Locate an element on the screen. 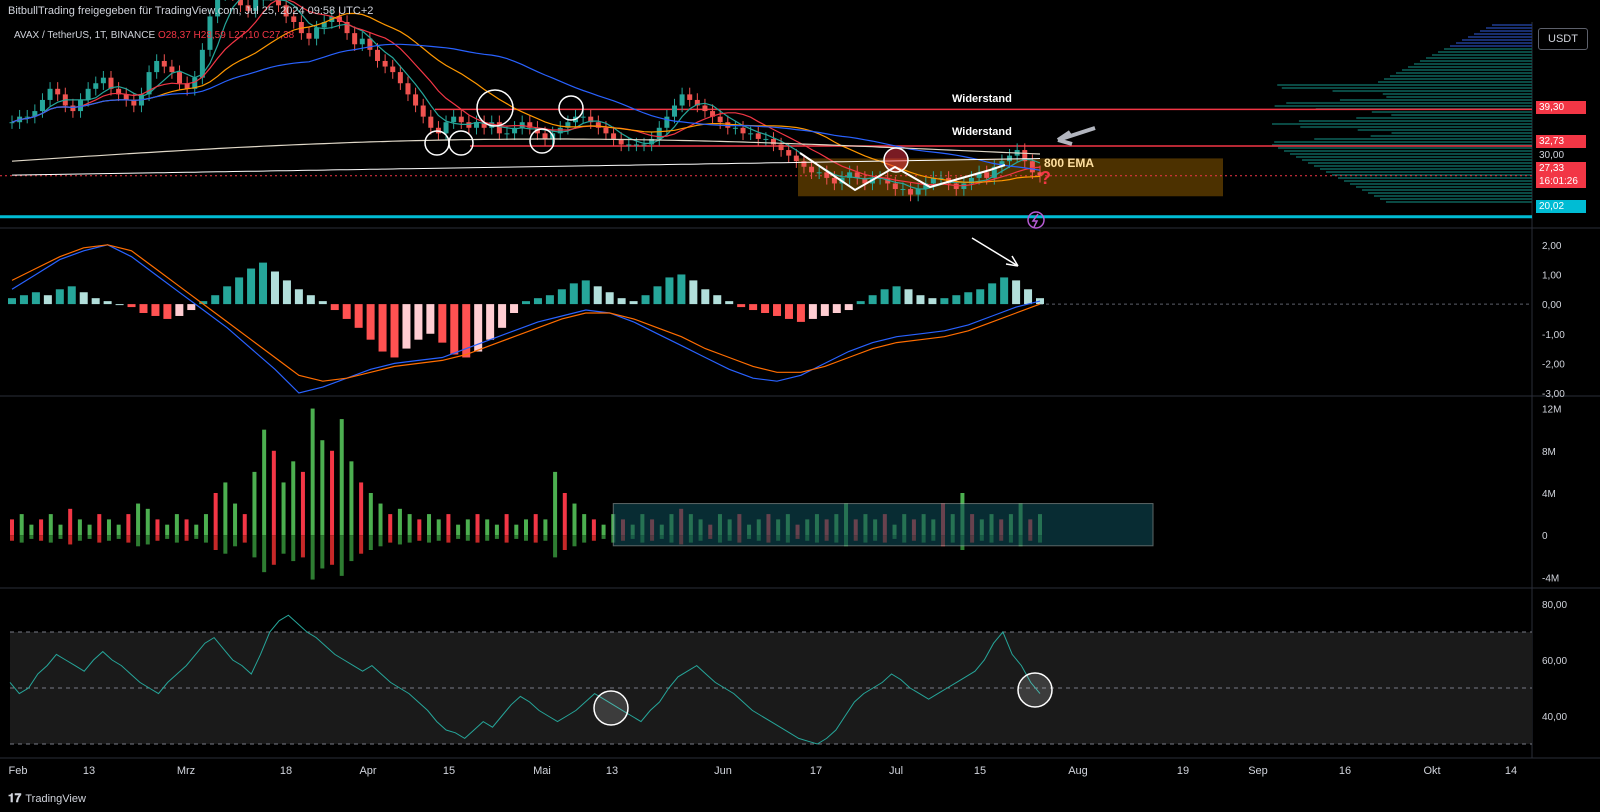  currency-button: USDT is located at coordinates (1563, 39).